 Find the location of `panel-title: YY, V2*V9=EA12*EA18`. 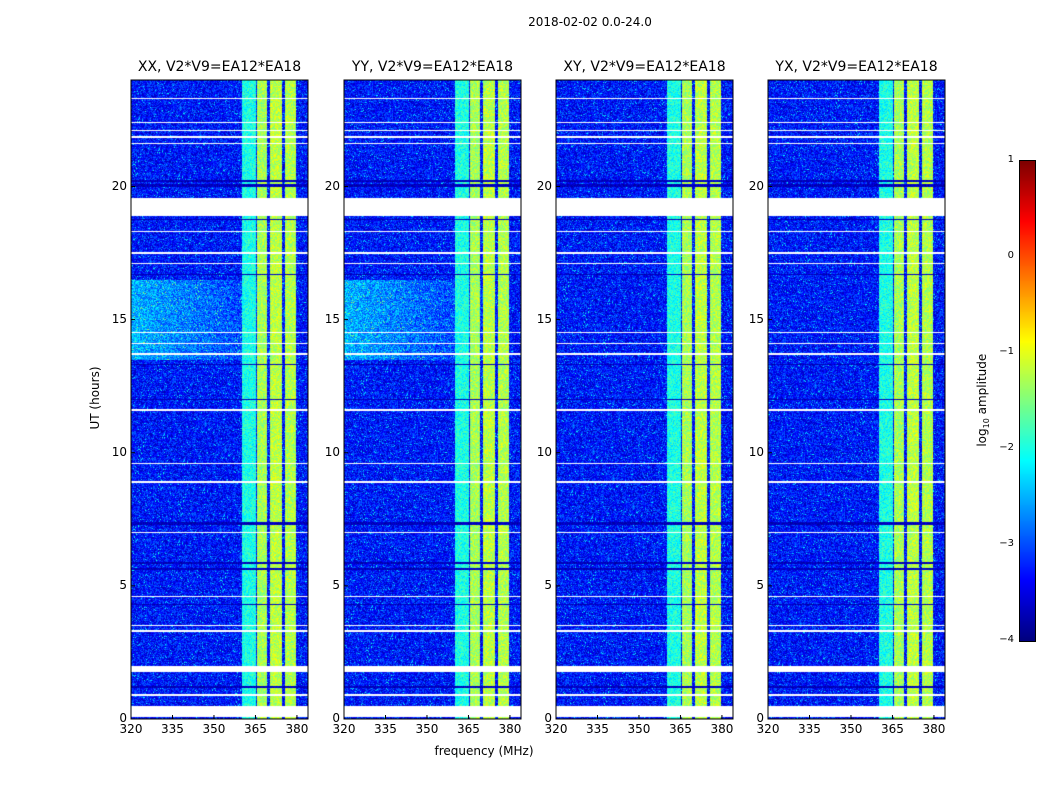

panel-title: YY, V2*V9=EA12*EA18 is located at coordinates (432, 67).